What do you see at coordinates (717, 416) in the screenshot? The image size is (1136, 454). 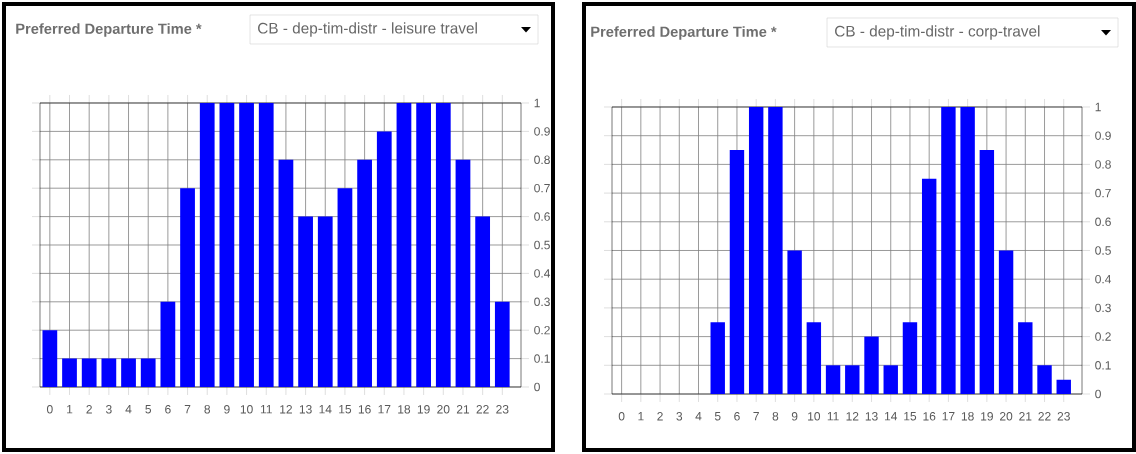 I see `x-tick-label: 5` at bounding box center [717, 416].